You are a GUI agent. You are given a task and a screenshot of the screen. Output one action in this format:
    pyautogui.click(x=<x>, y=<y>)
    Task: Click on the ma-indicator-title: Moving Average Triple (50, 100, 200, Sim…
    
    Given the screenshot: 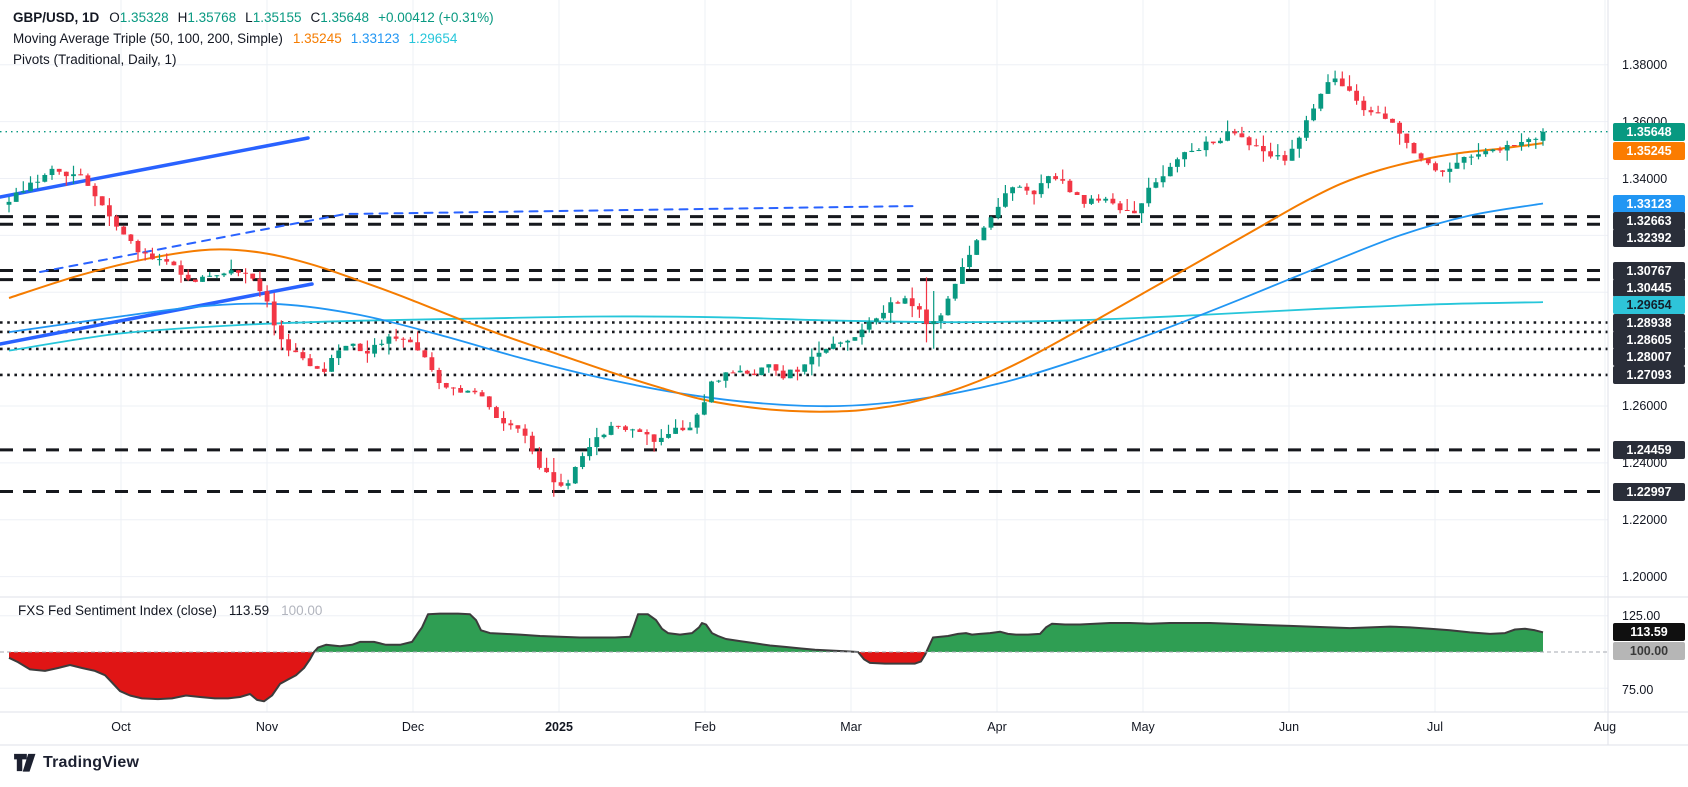 What is the action you would take?
    pyautogui.click(x=148, y=38)
    